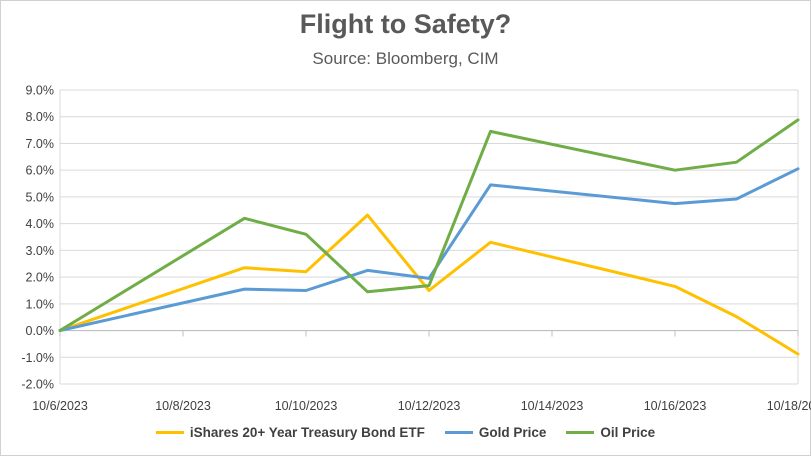 The image size is (811, 456). Describe the element at coordinates (307, 432) in the screenshot. I see `legend-label: iShares 20+ Year Treasury Bond ETF` at that location.